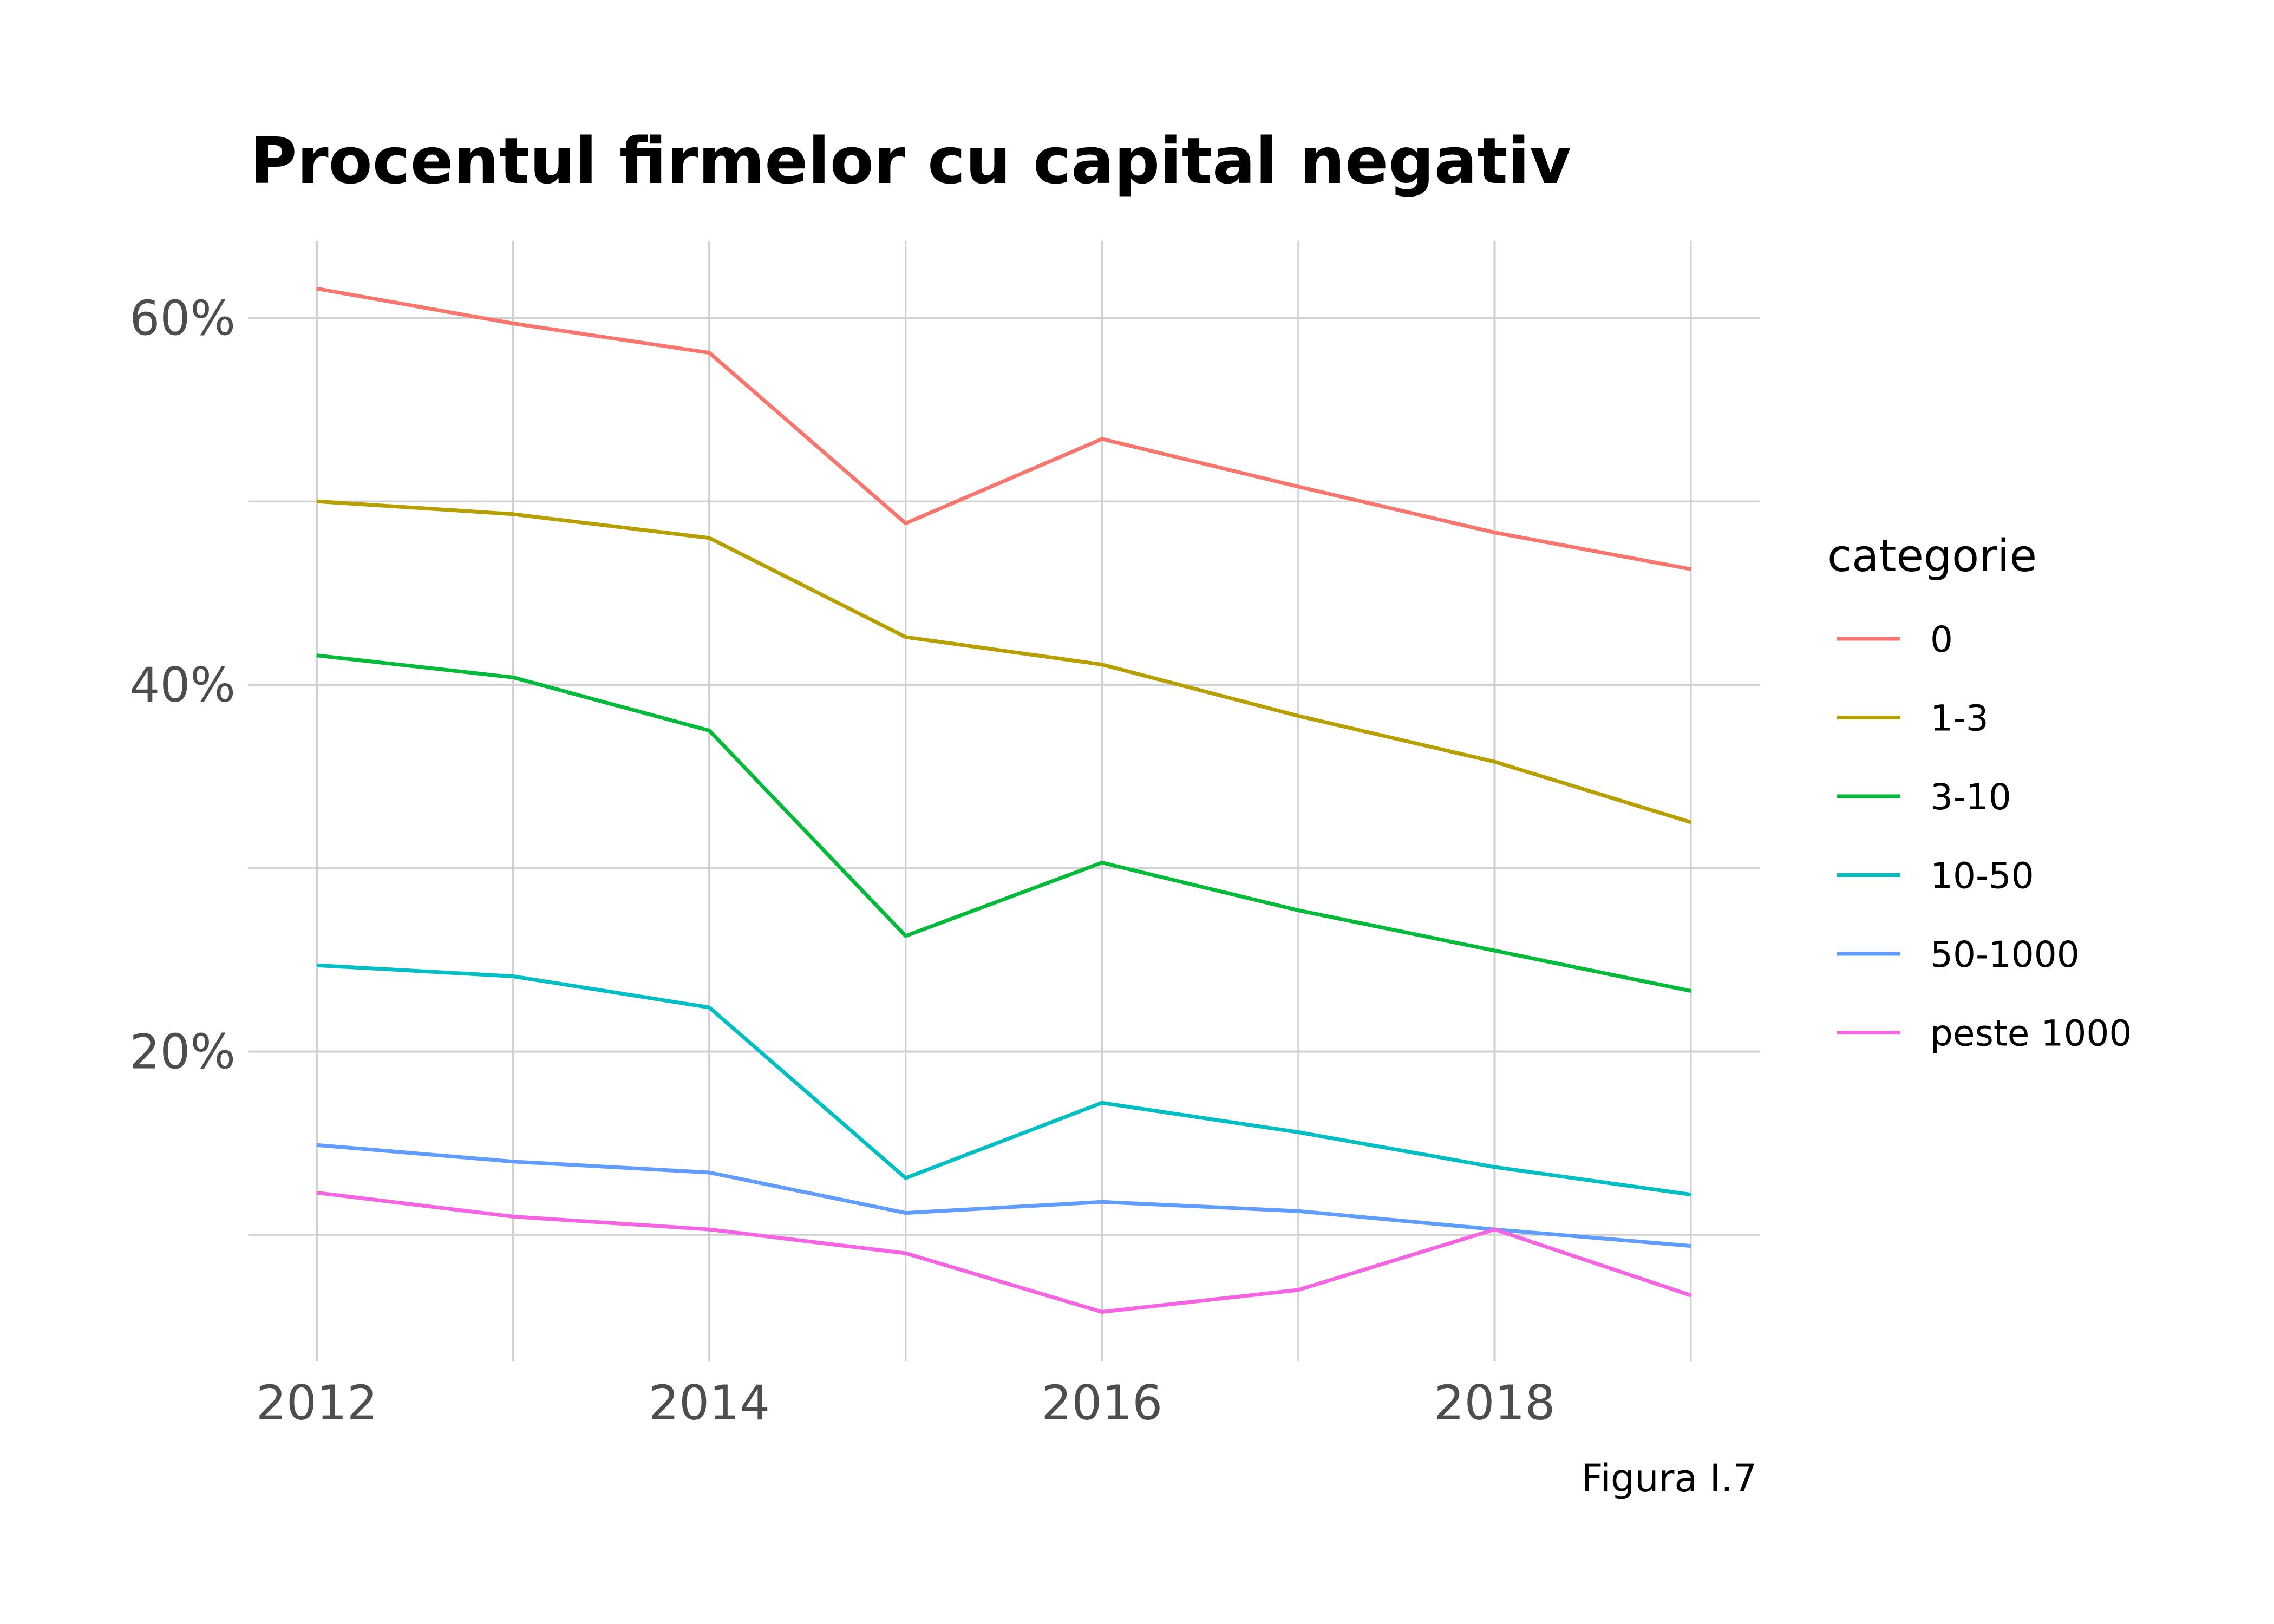  I want to click on chart-title: Procentul firmelor cu capital negativ, so click(911, 160).